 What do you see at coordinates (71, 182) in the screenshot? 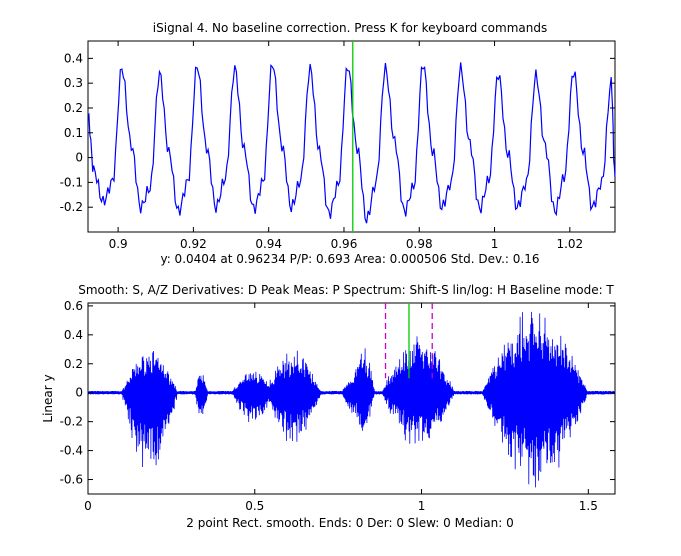
I see `y-tick-label: -0.1` at bounding box center [71, 182].